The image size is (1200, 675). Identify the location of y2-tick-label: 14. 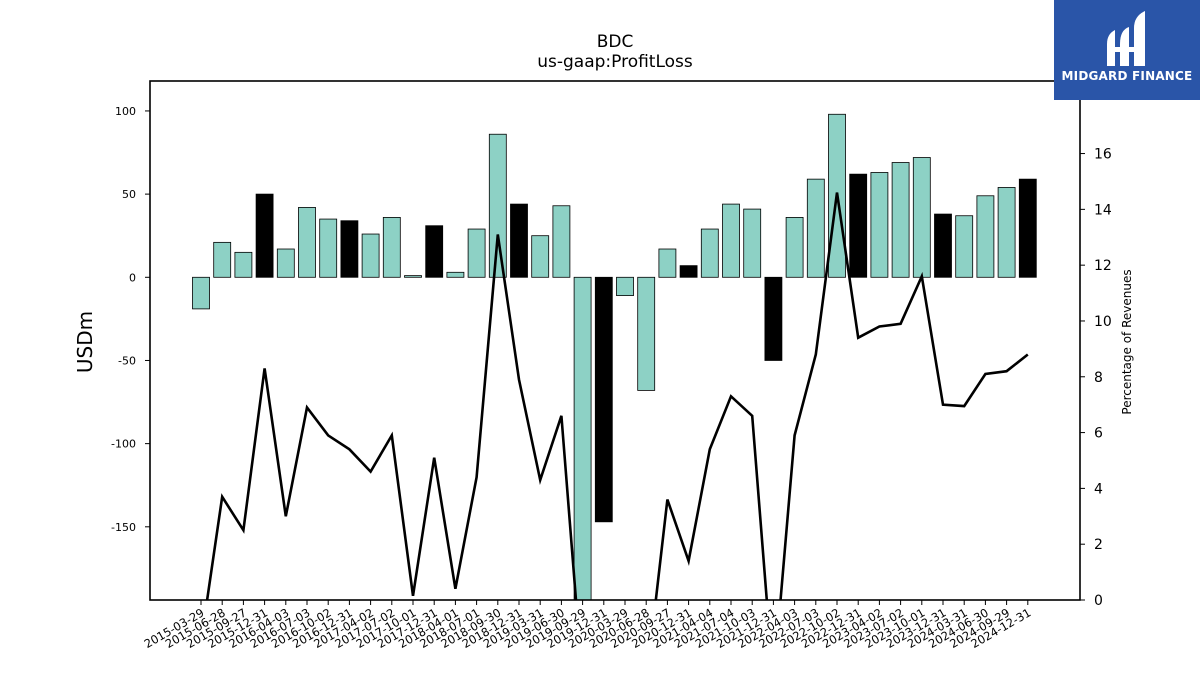
(1103, 210).